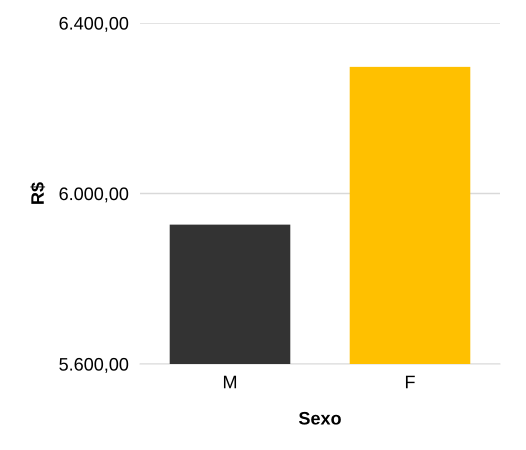 This screenshot has height=450, width=526. Describe the element at coordinates (94, 194) in the screenshot. I see `y-tick-label: 6.000,00` at that location.